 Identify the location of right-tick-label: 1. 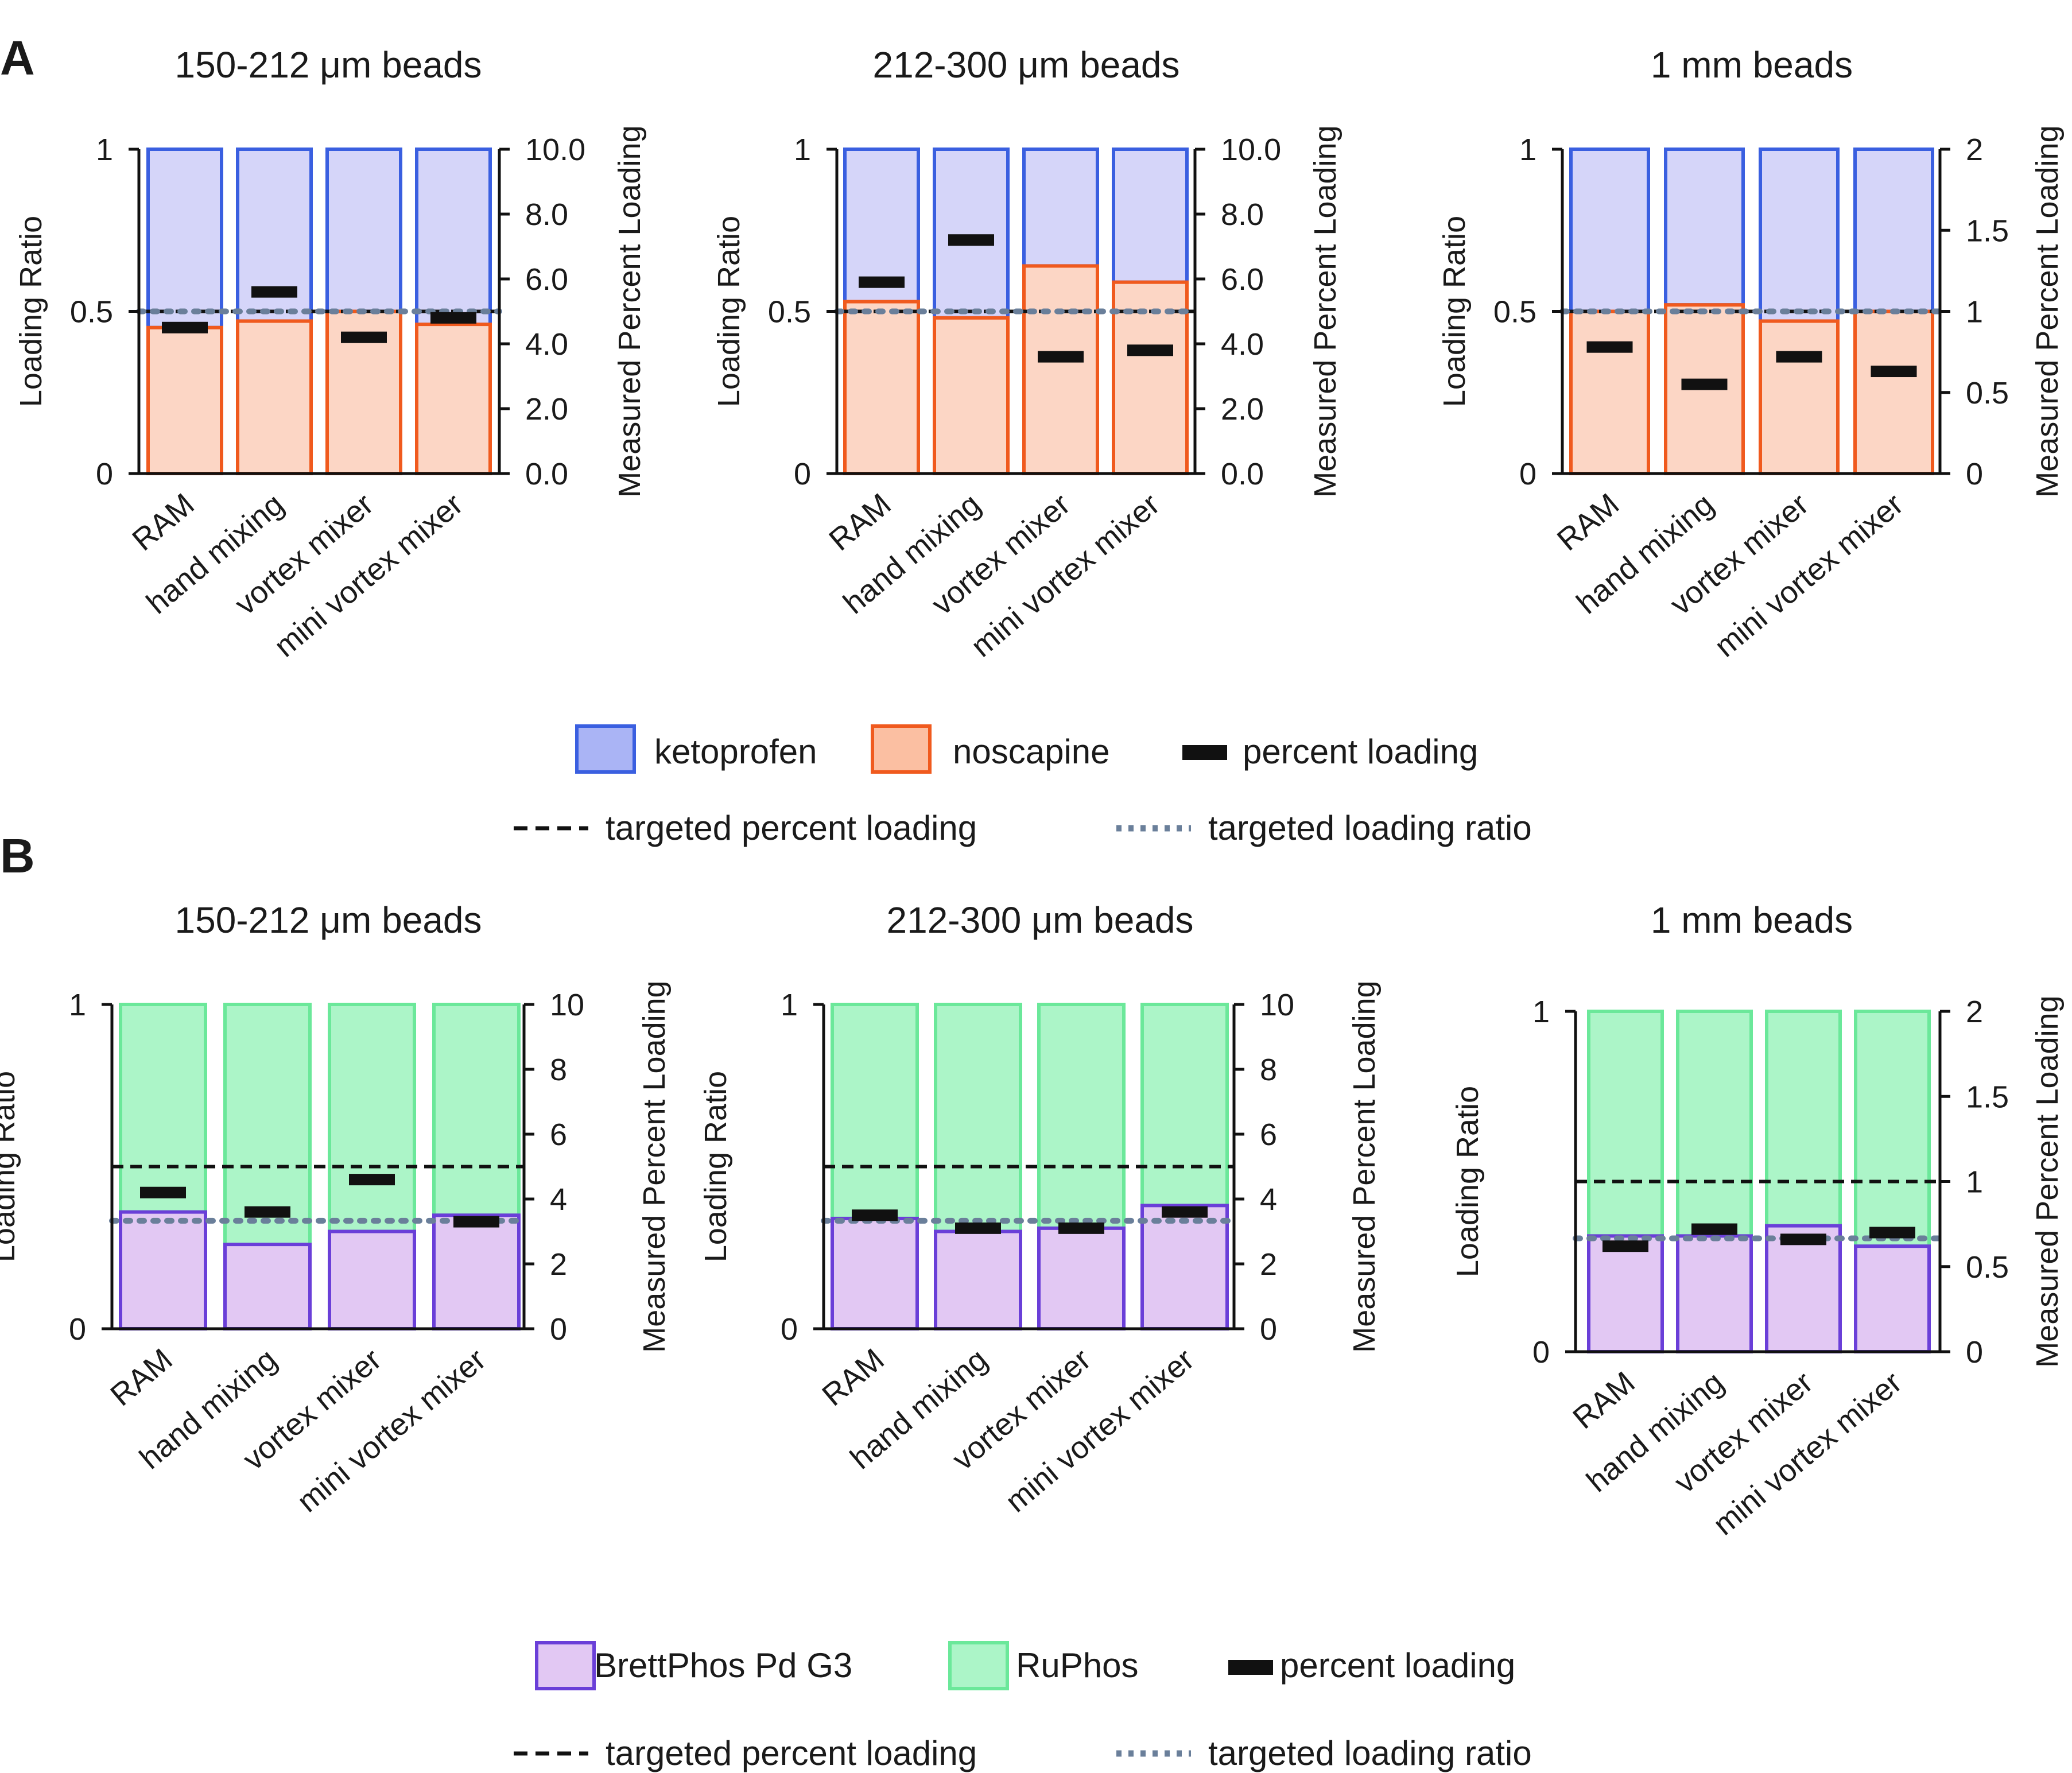
(1975, 1182).